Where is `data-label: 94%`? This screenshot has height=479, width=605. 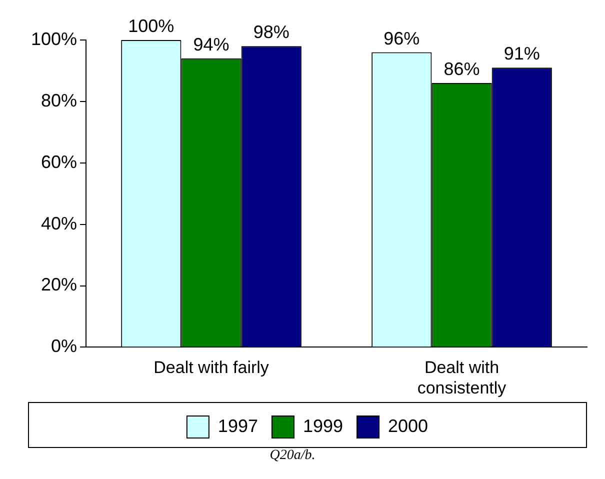
data-label: 94% is located at coordinates (211, 44).